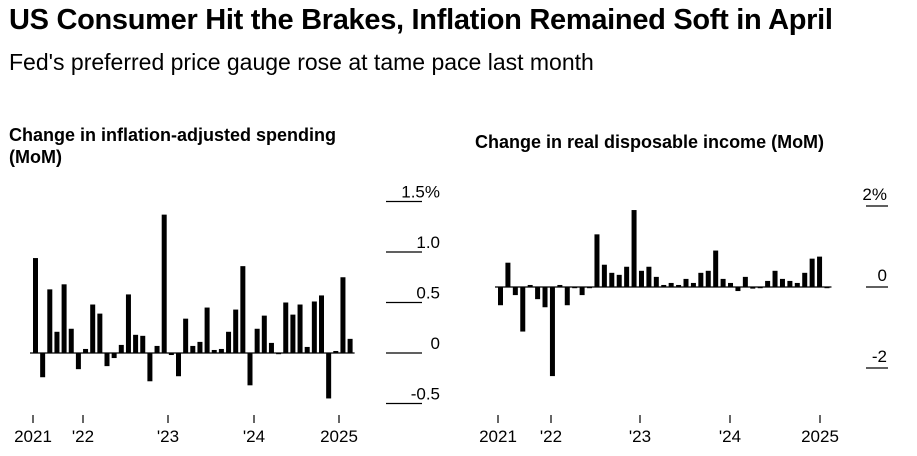 The image size is (917, 456). I want to click on y-tick-label: -0.5, so click(425, 394).